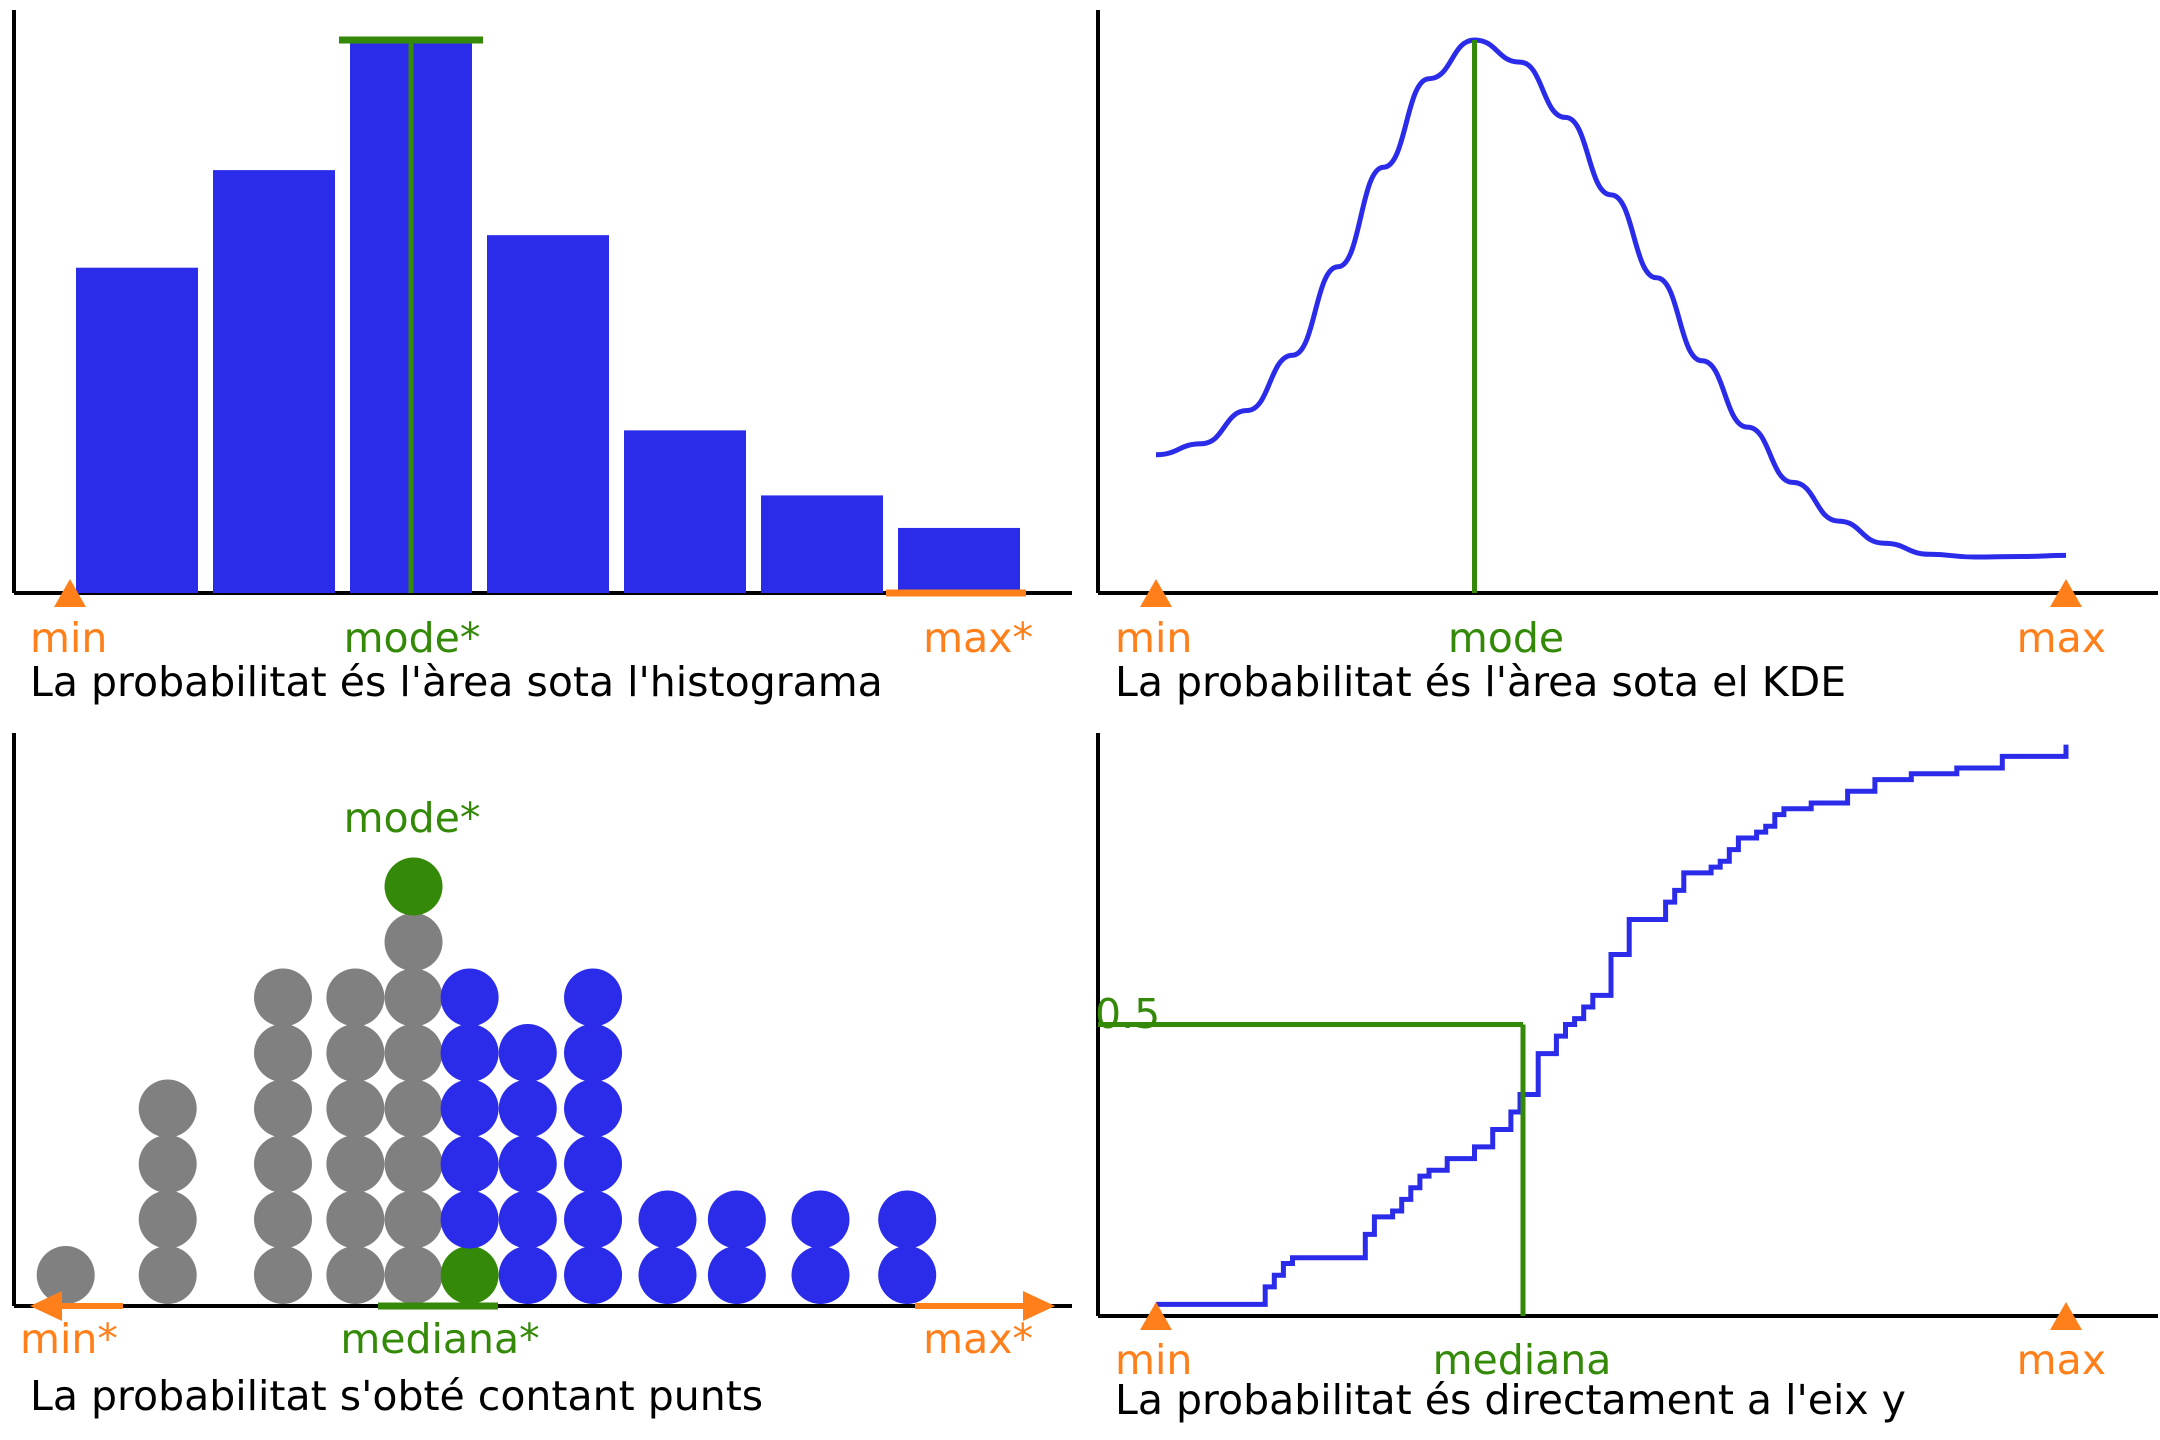 This screenshot has width=2160, height=1440. Describe the element at coordinates (978, 638) in the screenshot. I see `tl-max-label: max*` at that location.